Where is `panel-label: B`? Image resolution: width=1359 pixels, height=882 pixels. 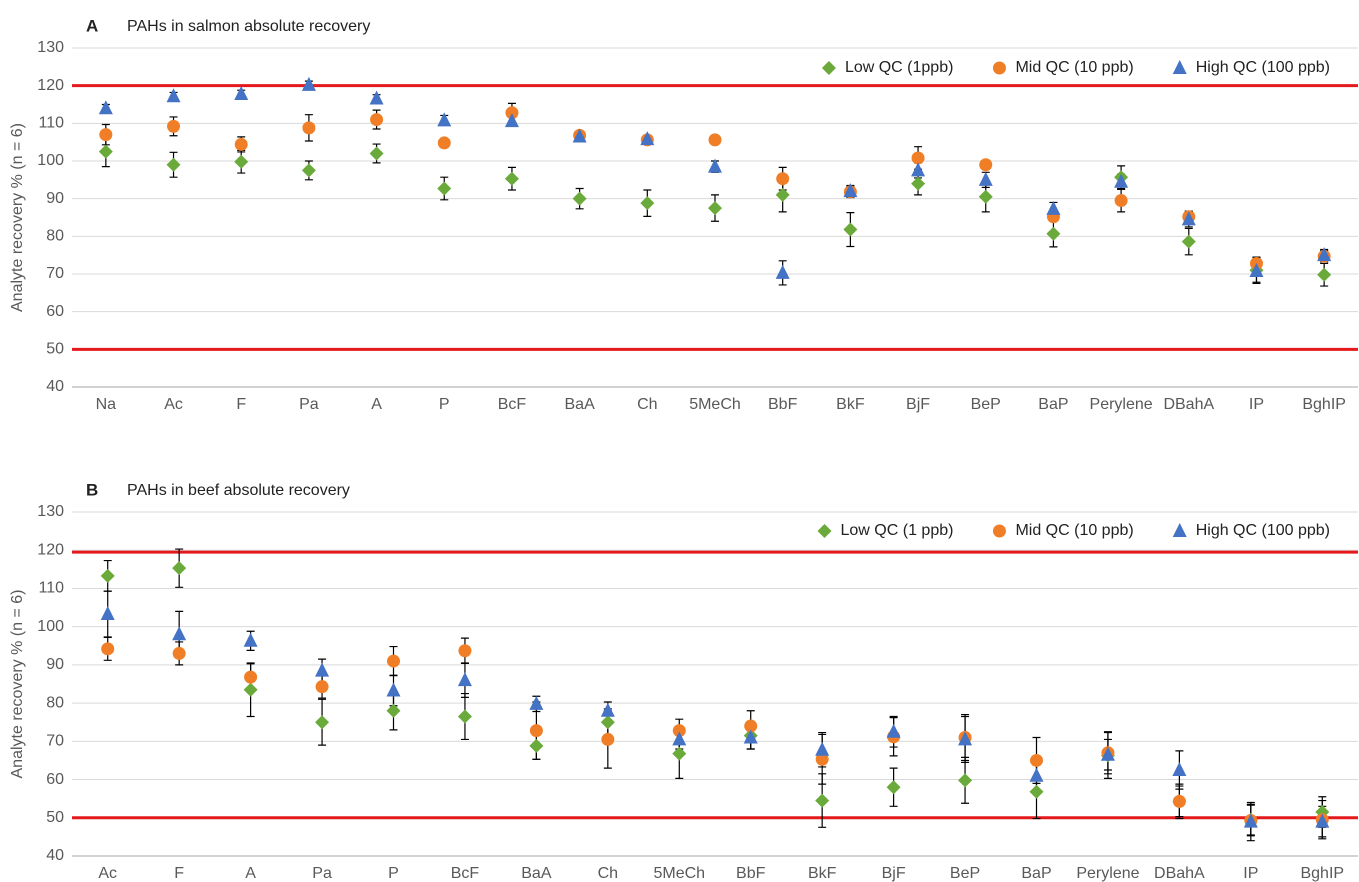
panel-label: B is located at coordinates (92, 489).